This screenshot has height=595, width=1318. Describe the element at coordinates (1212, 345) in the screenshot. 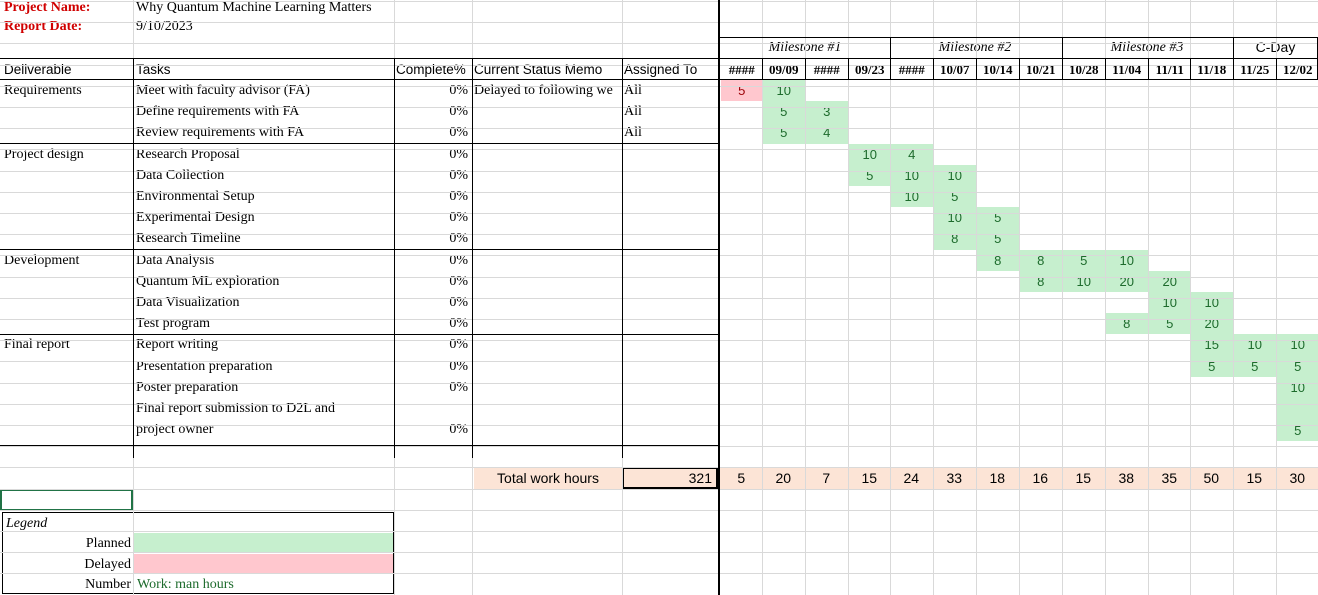

I see `planned-hours-cell: 15` at that location.